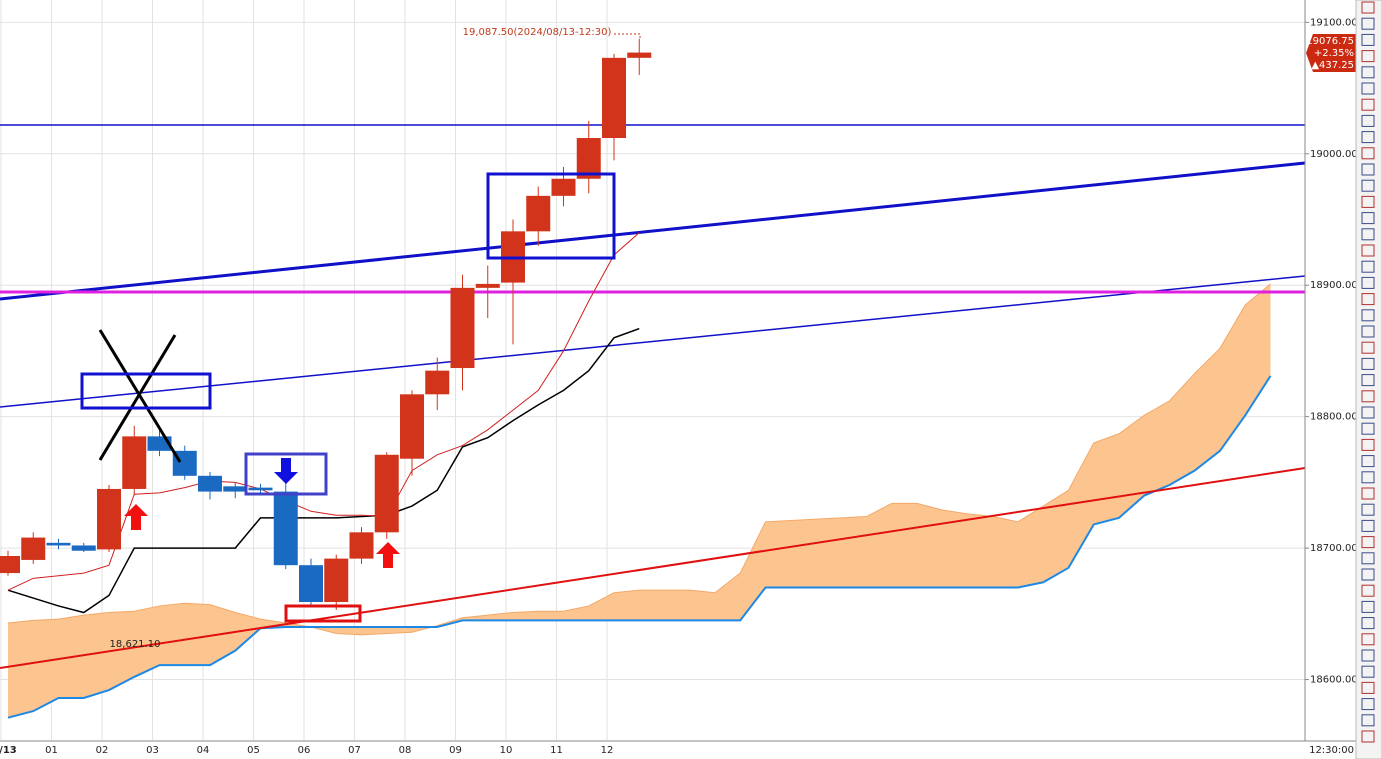 Image resolution: width=1382 pixels, height=759 pixels. I want to click on toolbar-icons, so click(1368, 372).